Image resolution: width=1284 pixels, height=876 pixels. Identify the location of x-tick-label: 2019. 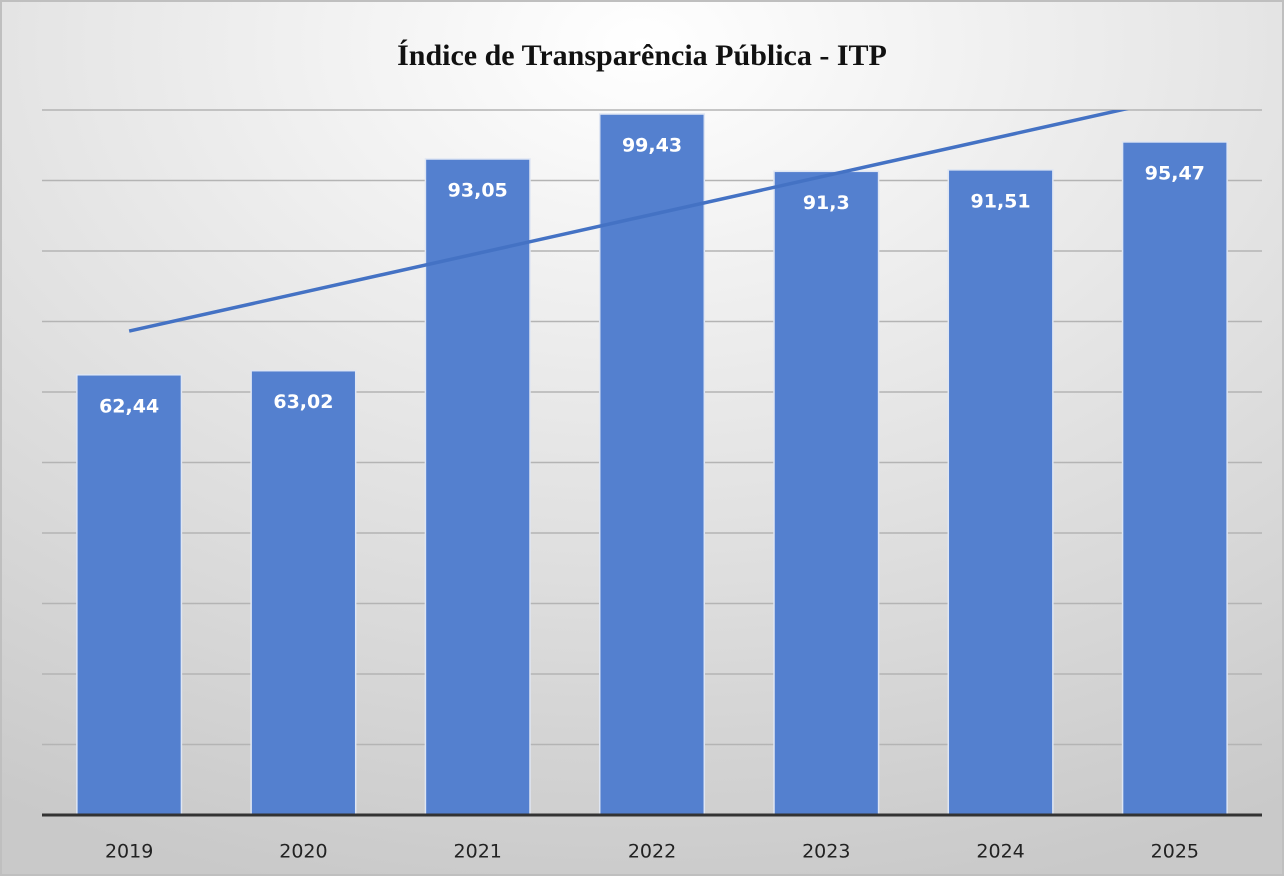
(129, 852).